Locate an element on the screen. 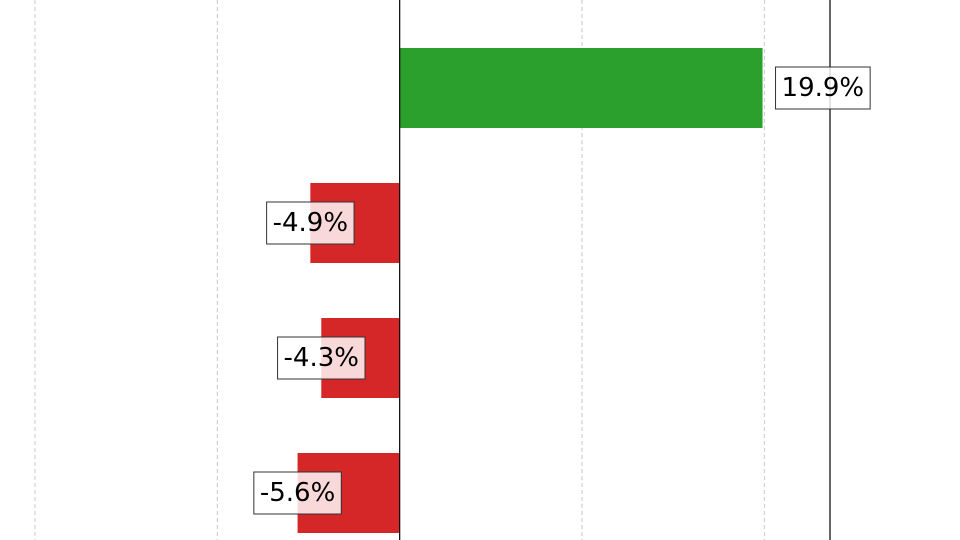 This screenshot has height=540, width=960. value-label-2: -4.3% is located at coordinates (321, 358).